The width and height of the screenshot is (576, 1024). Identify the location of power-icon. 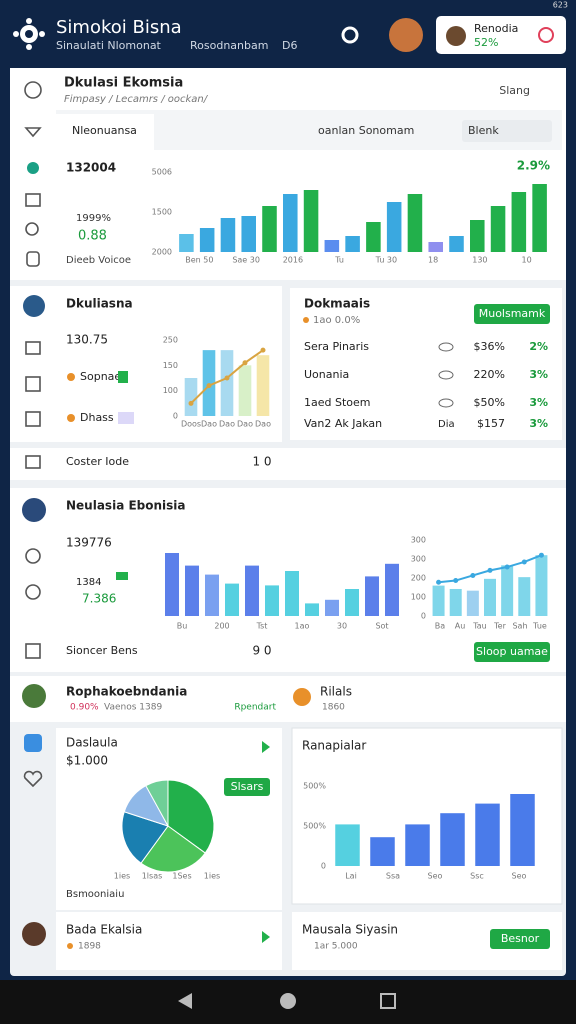
(546, 35).